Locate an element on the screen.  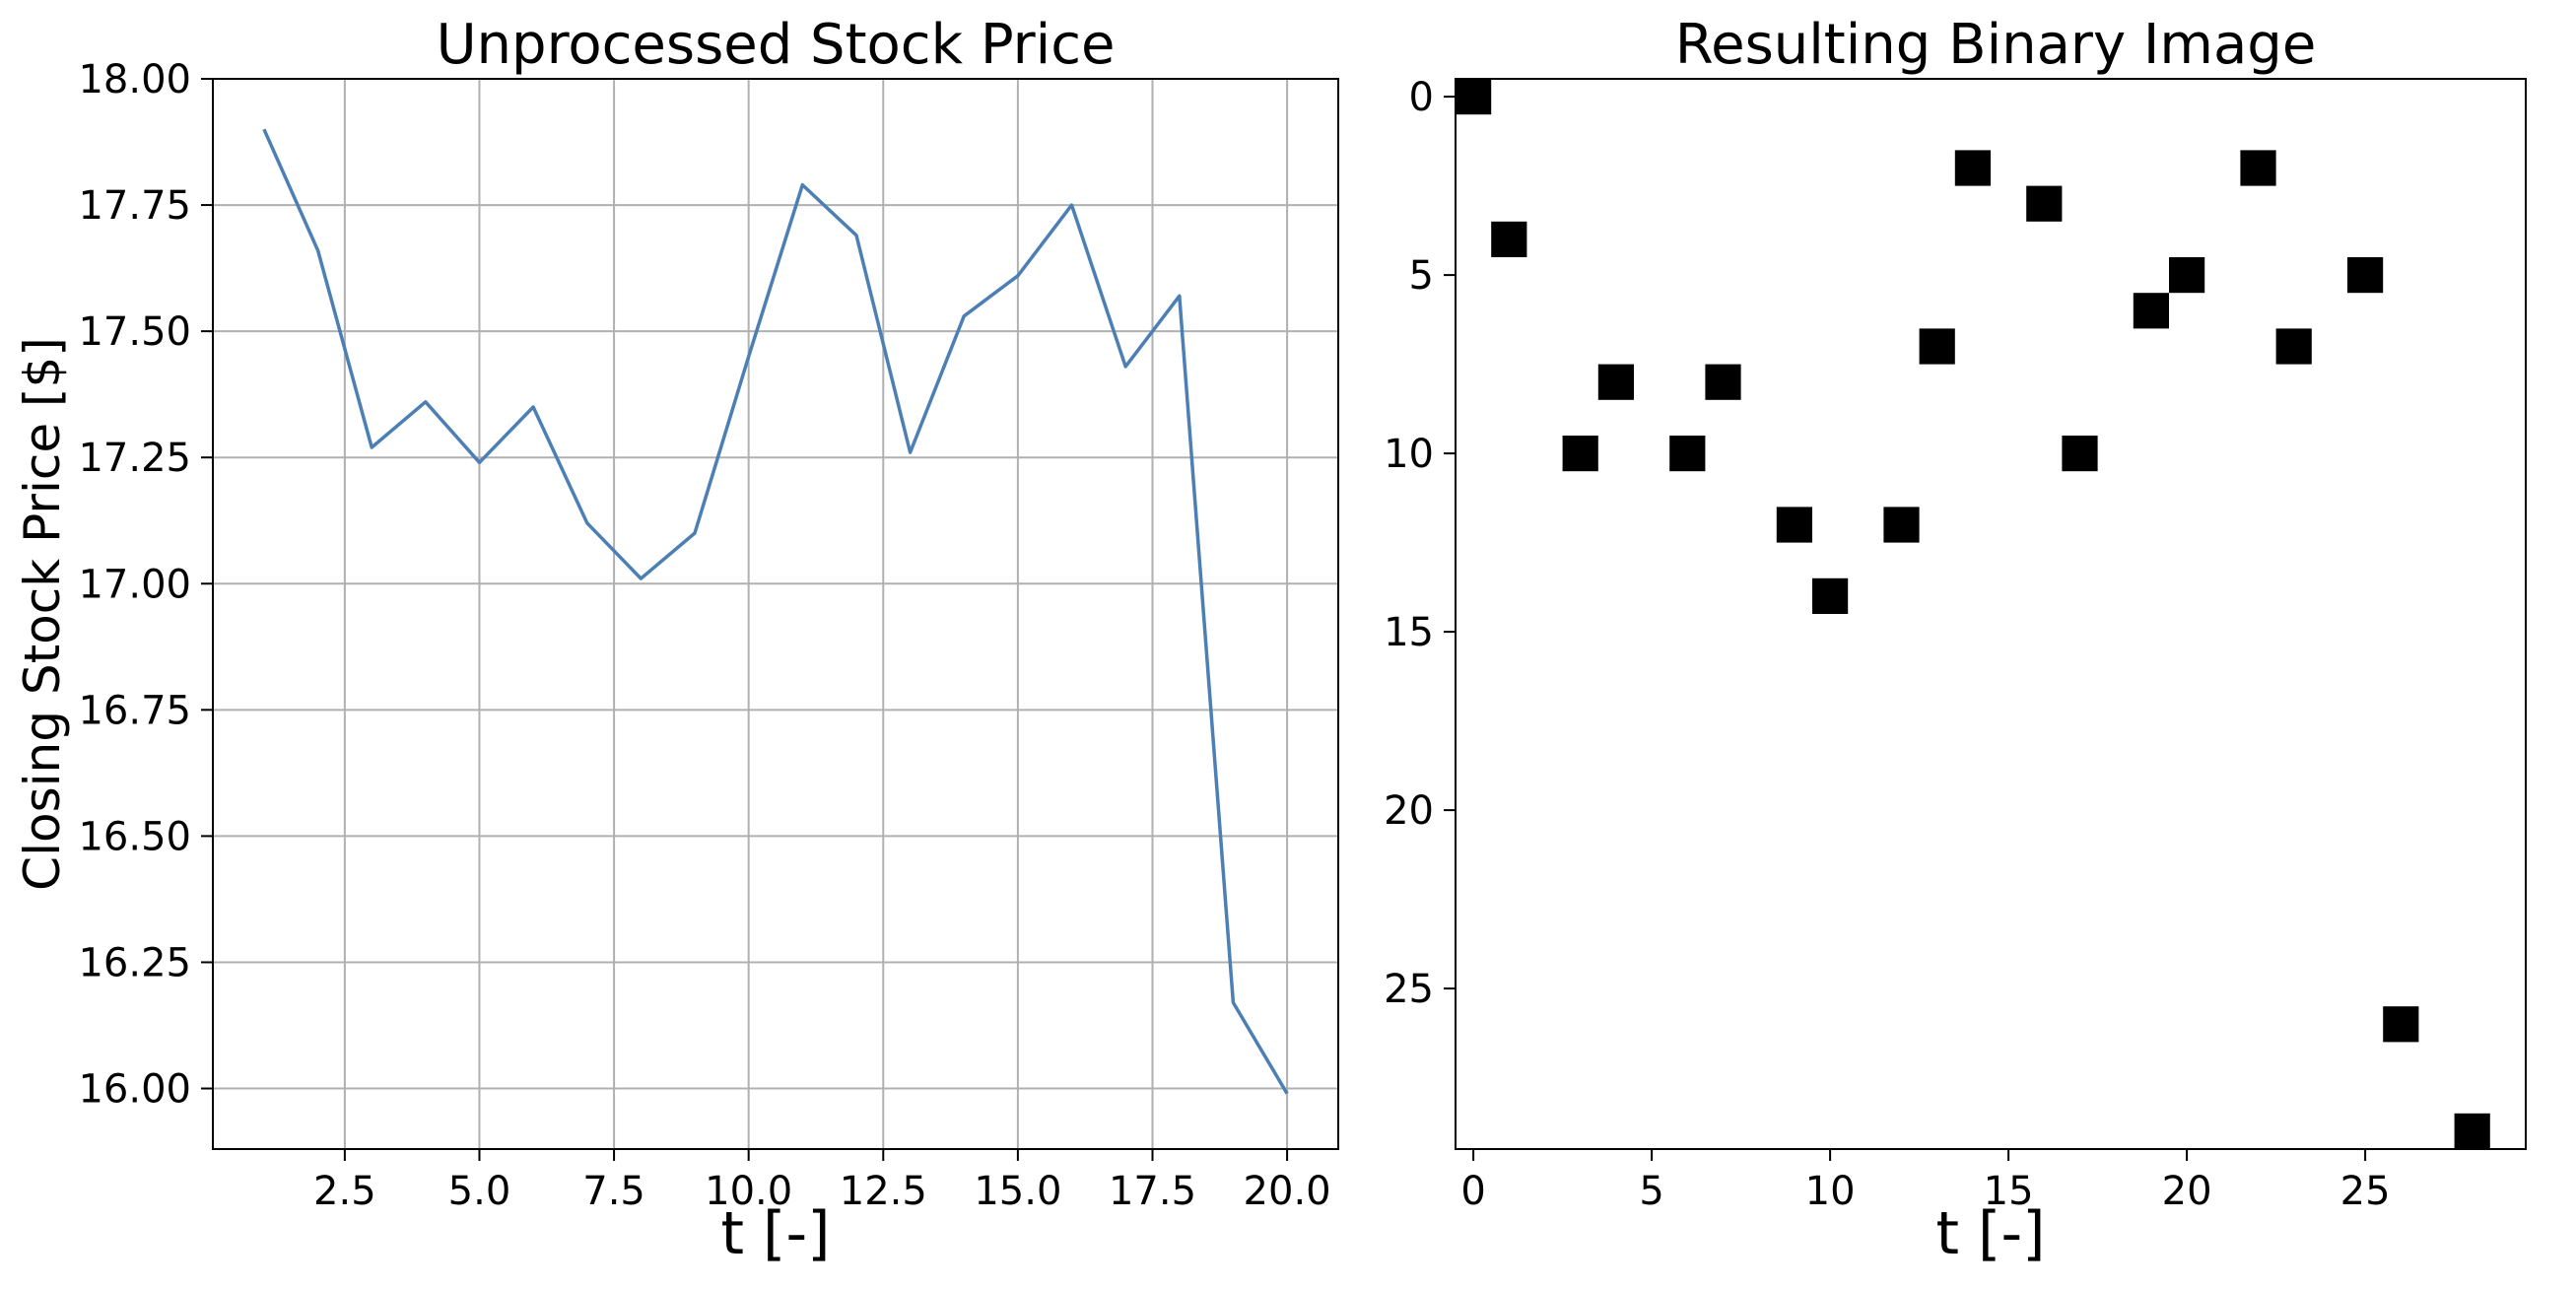
right-x-tick-label: 25 is located at coordinates (2365, 1191).